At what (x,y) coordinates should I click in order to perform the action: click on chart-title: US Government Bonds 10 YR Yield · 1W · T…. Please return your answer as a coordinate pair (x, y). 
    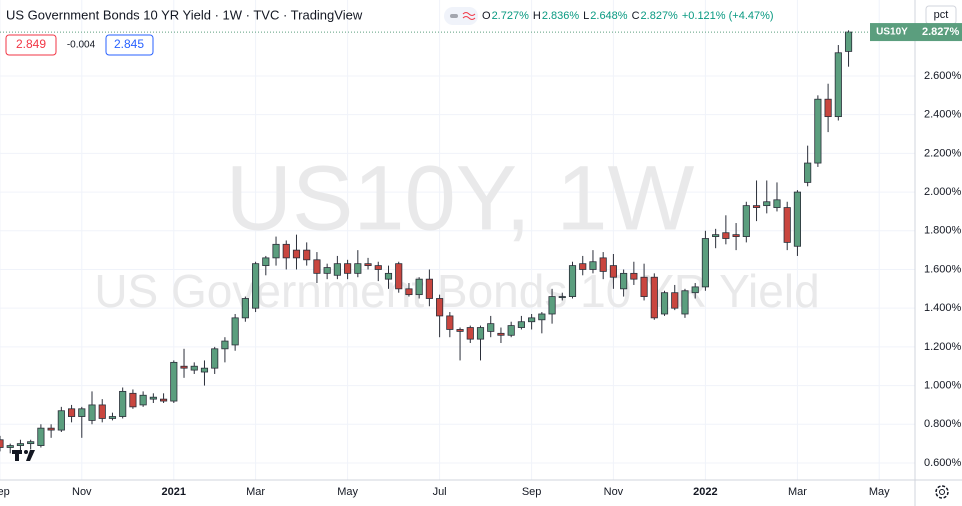
    Looking at the image, I should click on (184, 14).